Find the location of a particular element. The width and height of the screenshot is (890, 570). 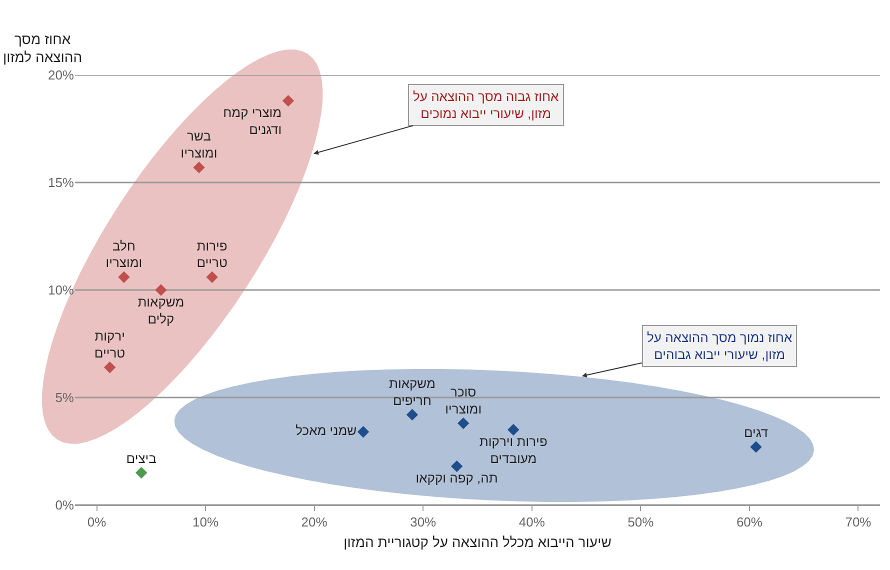

series-label: משקאות חריפים is located at coordinates (412, 392).